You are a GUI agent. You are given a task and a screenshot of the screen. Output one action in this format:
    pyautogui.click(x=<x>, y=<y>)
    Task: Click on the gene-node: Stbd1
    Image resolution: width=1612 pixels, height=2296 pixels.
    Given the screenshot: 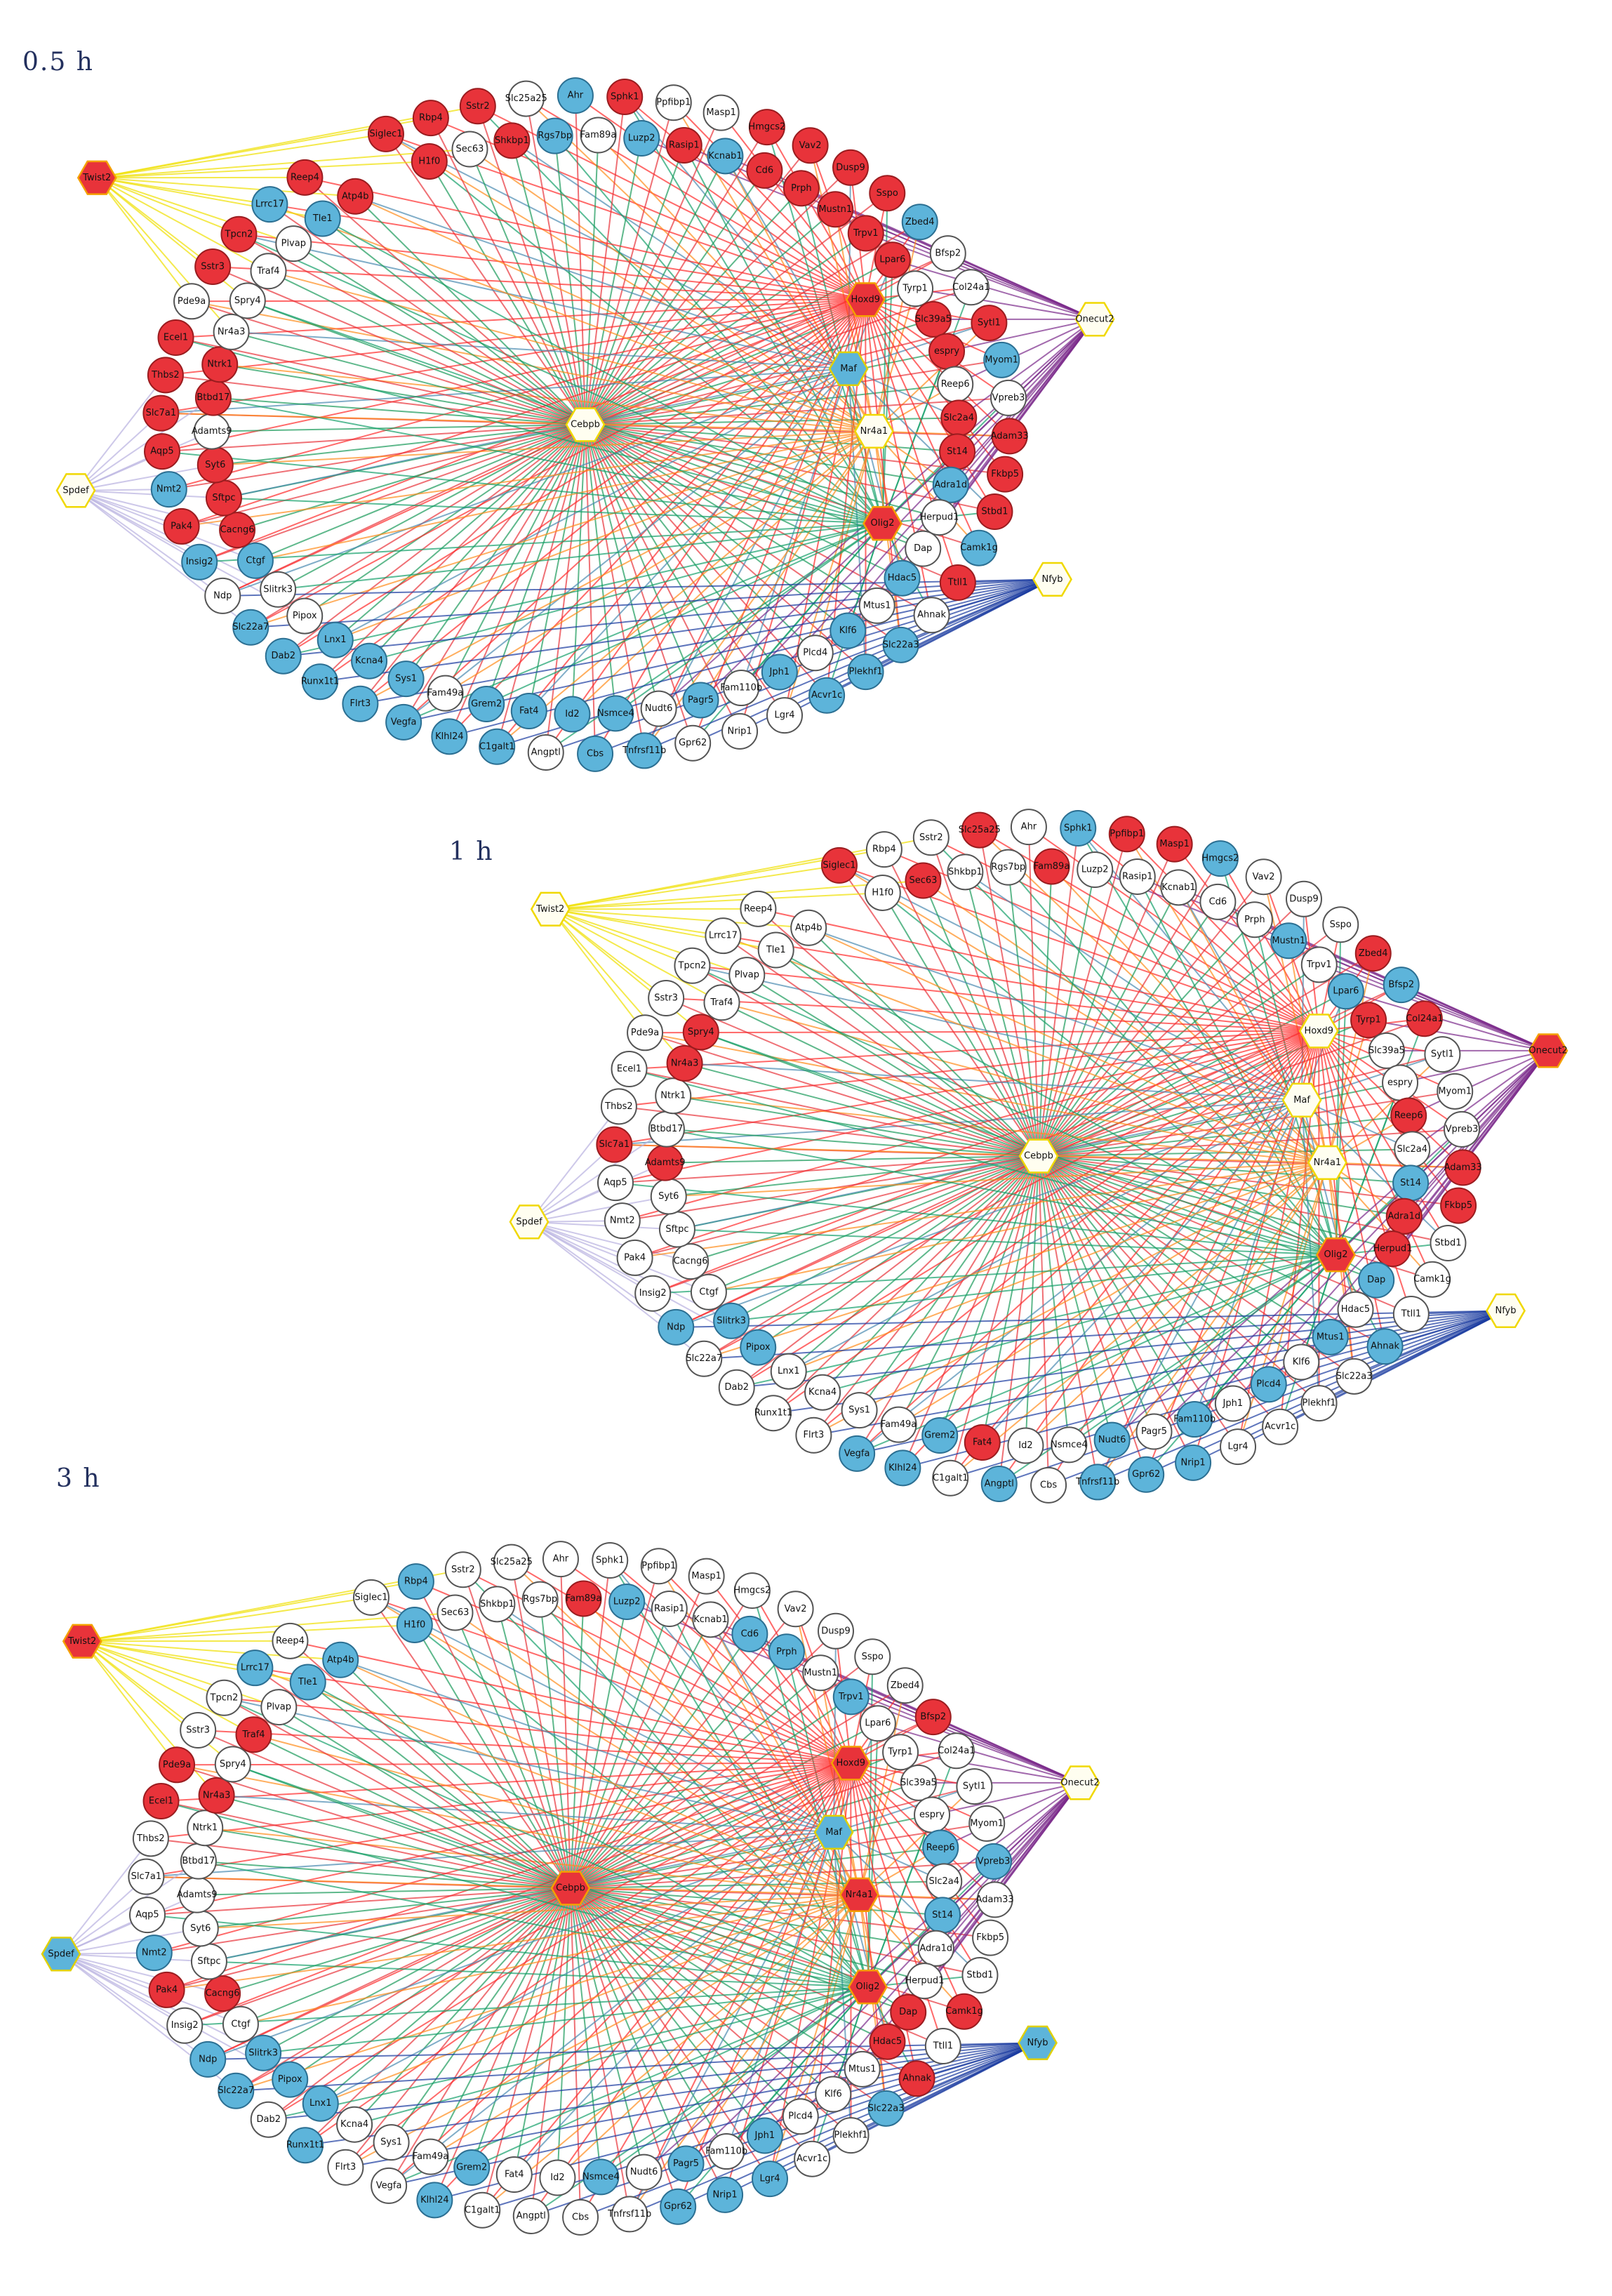 What is the action you would take?
    pyautogui.click(x=995, y=512)
    